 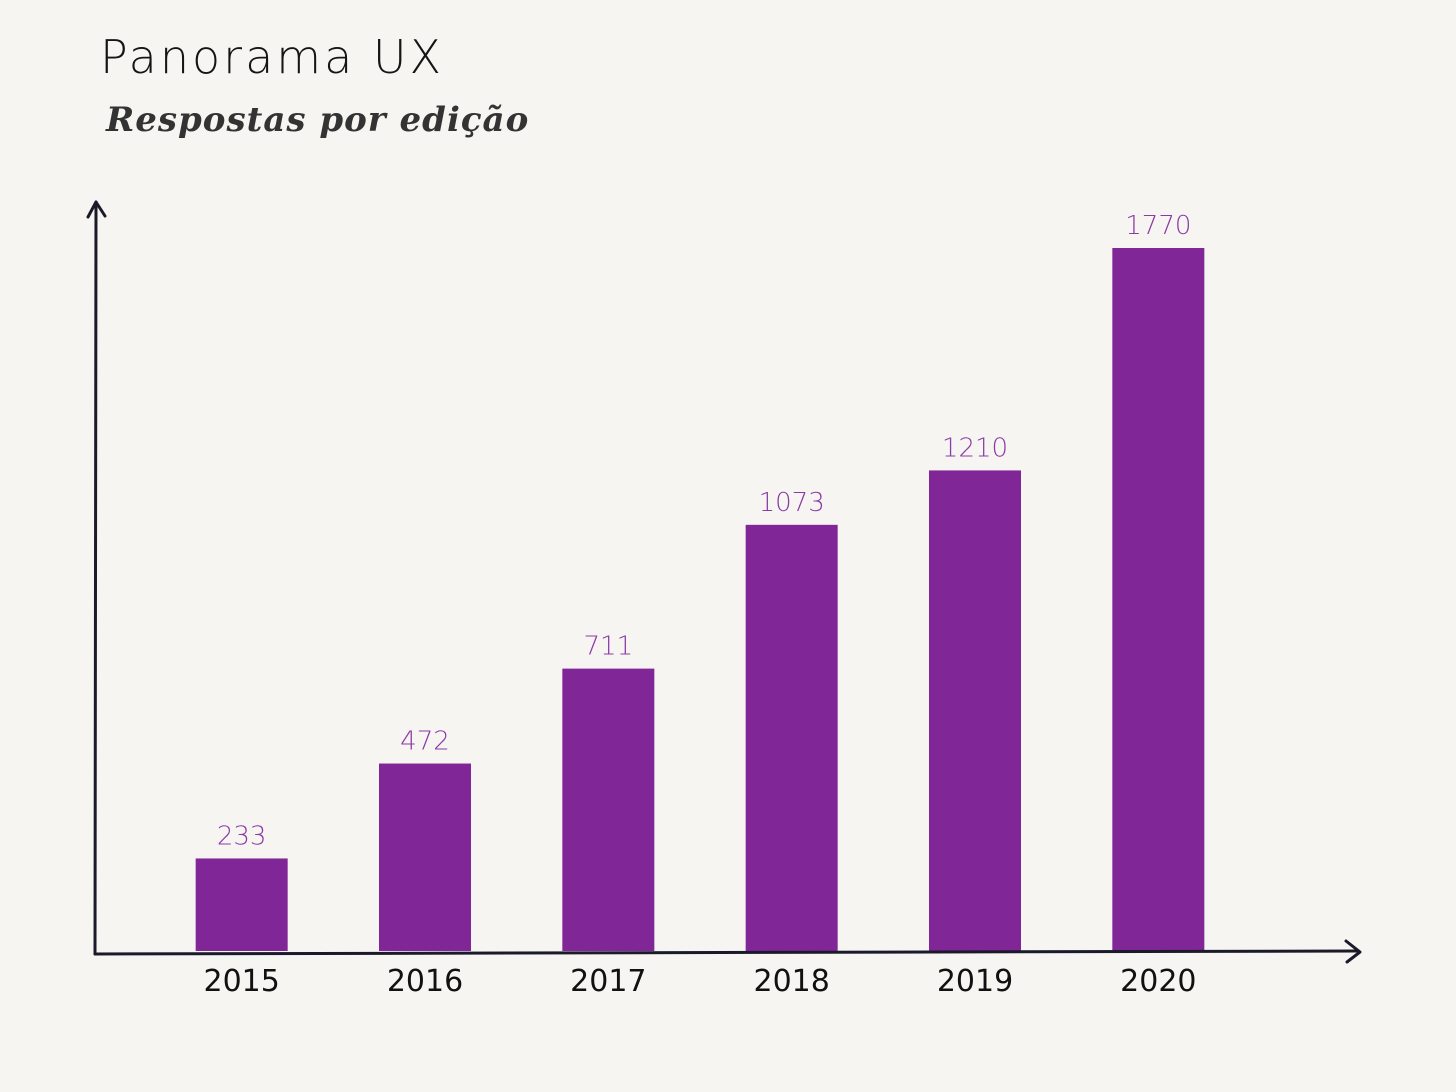 I want to click on bar-2016, so click(x=425, y=857).